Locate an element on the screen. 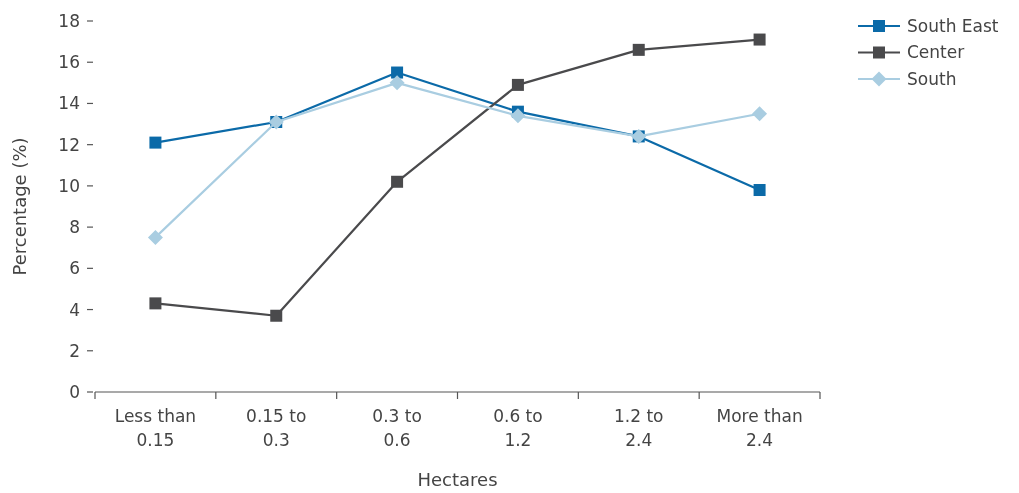 The width and height of the screenshot is (1019, 493). y-tick-label: 8 is located at coordinates (74, 227).